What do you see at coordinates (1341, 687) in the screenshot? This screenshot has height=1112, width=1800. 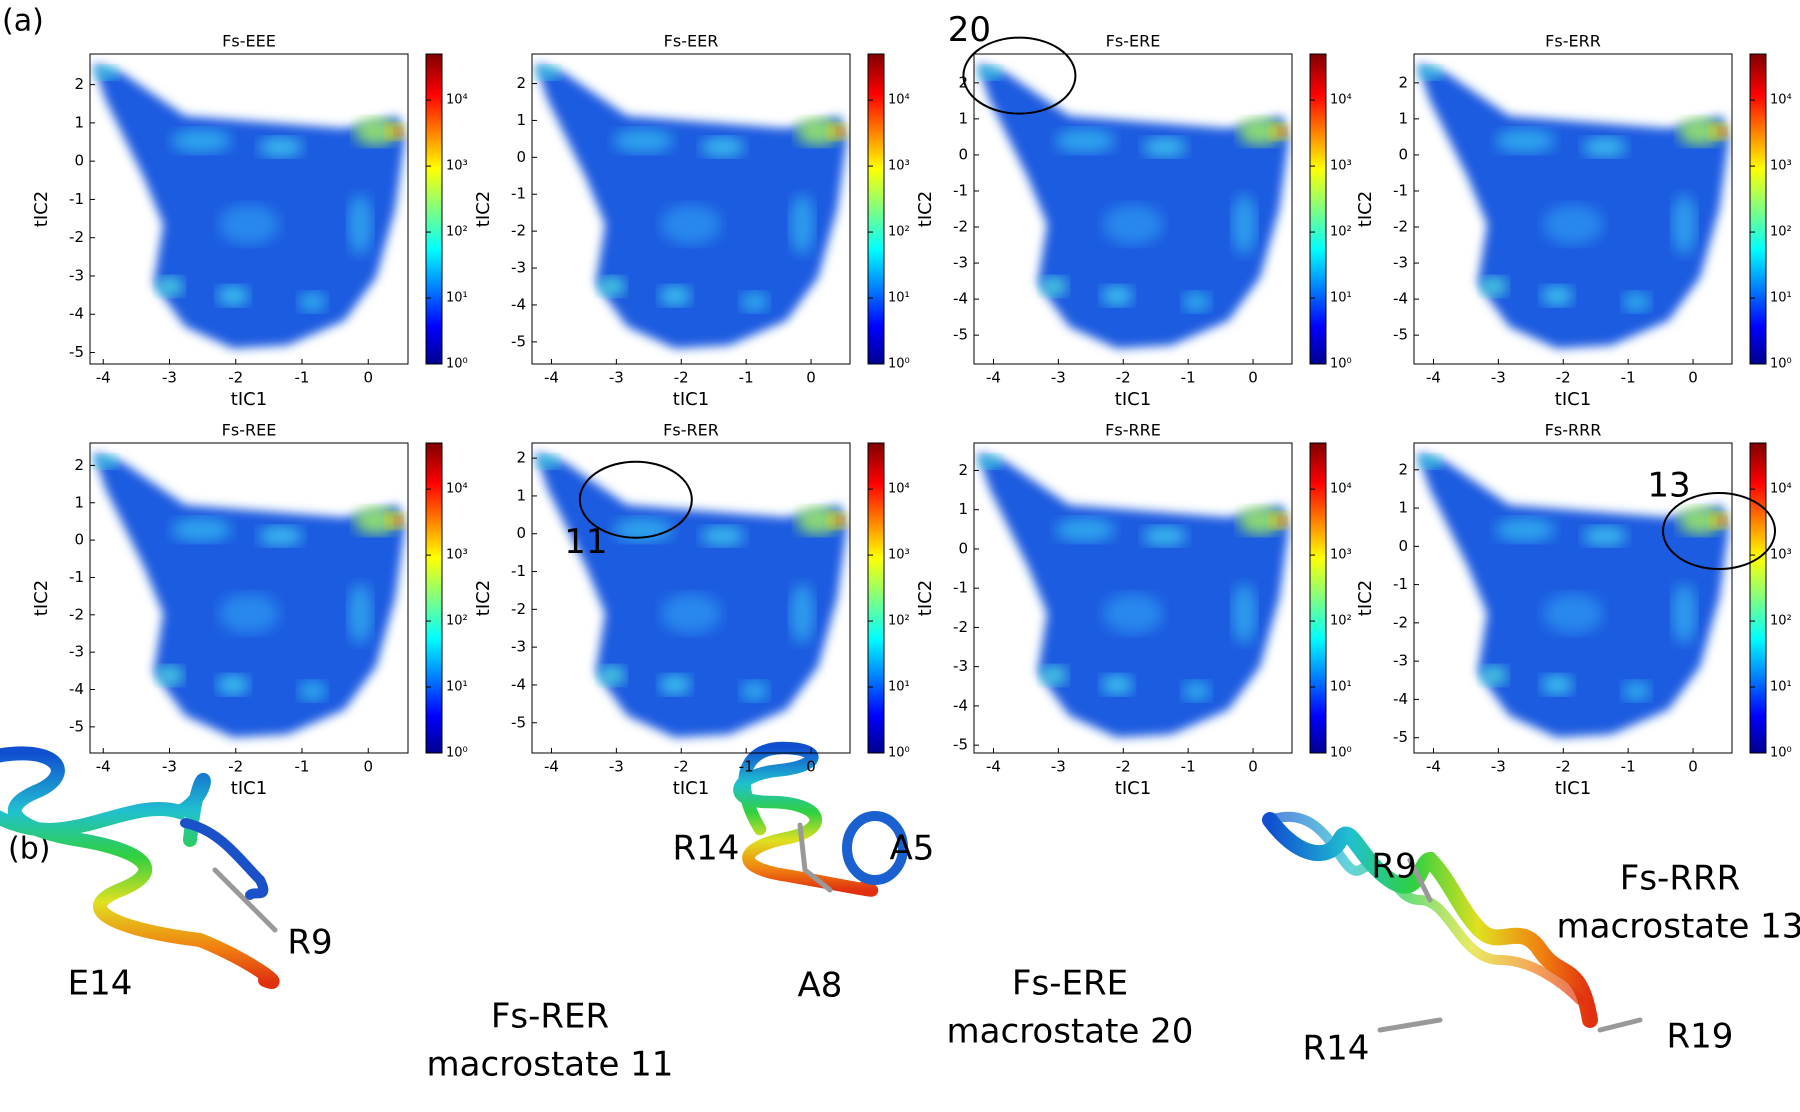 I see `colorbar-tick-label: 10¹` at bounding box center [1341, 687].